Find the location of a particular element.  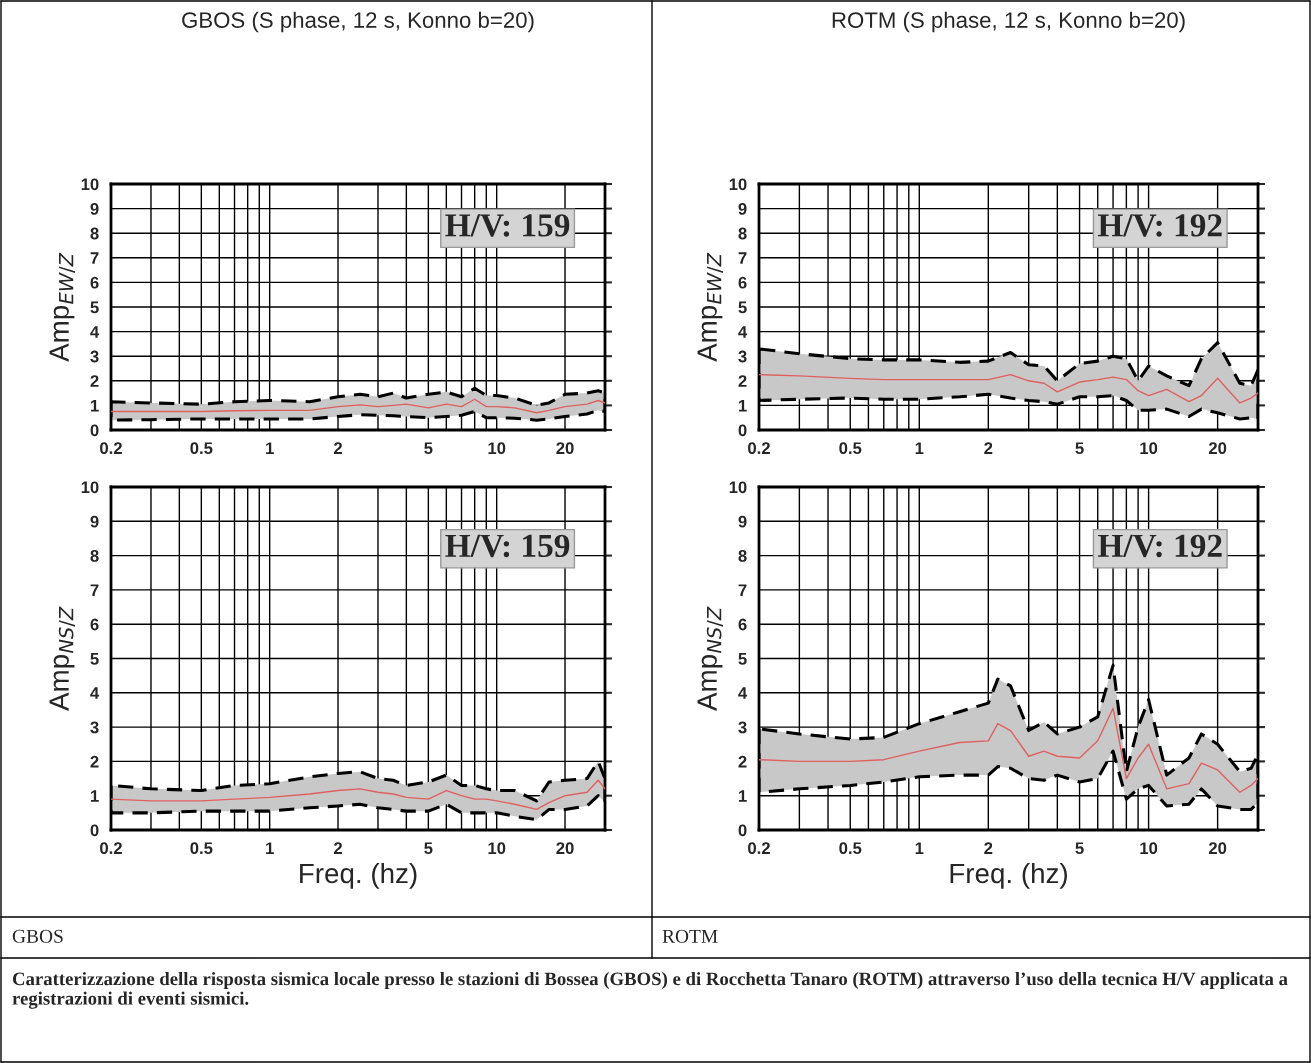

text: ROTM is located at coordinates (690, 936).